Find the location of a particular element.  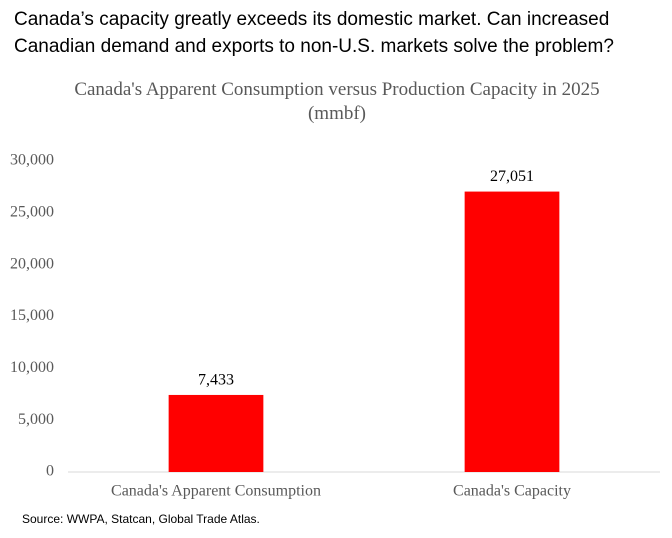

y-tick-label: 25,000 is located at coordinates (32, 212).